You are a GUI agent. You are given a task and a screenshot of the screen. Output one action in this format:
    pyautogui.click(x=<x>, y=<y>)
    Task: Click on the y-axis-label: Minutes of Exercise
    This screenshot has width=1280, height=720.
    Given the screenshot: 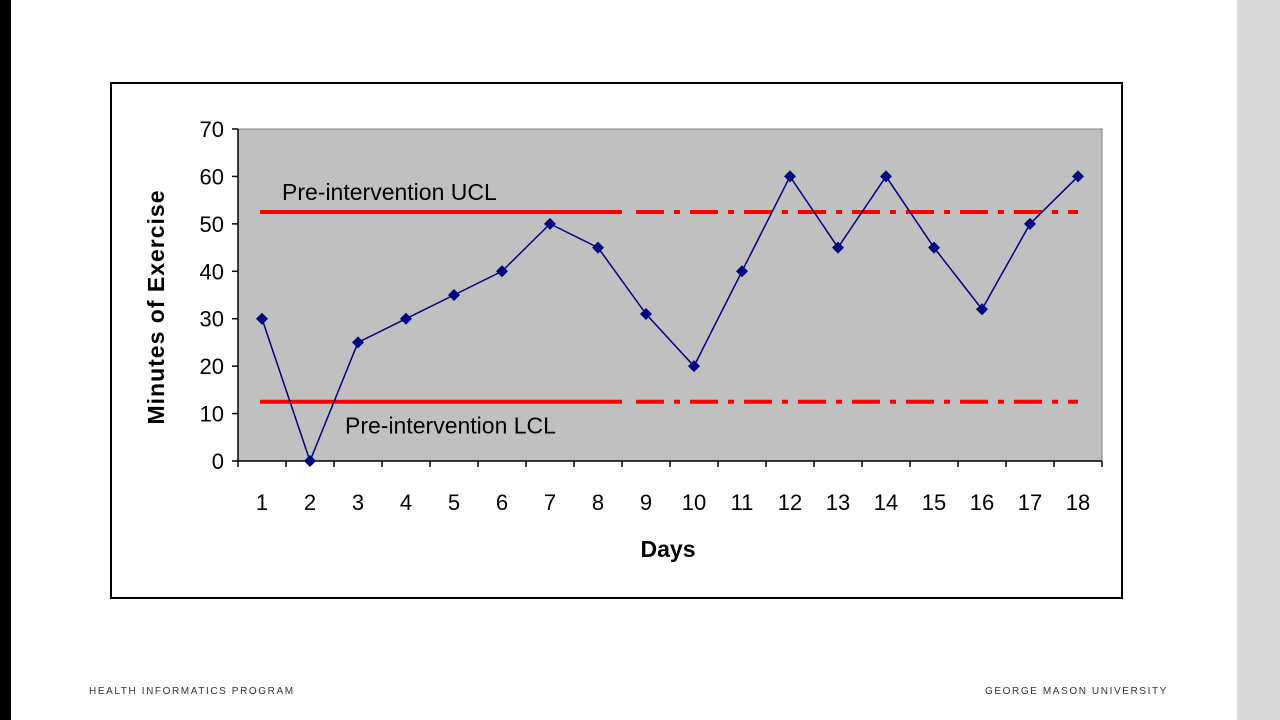 What is the action you would take?
    pyautogui.click(x=156, y=306)
    